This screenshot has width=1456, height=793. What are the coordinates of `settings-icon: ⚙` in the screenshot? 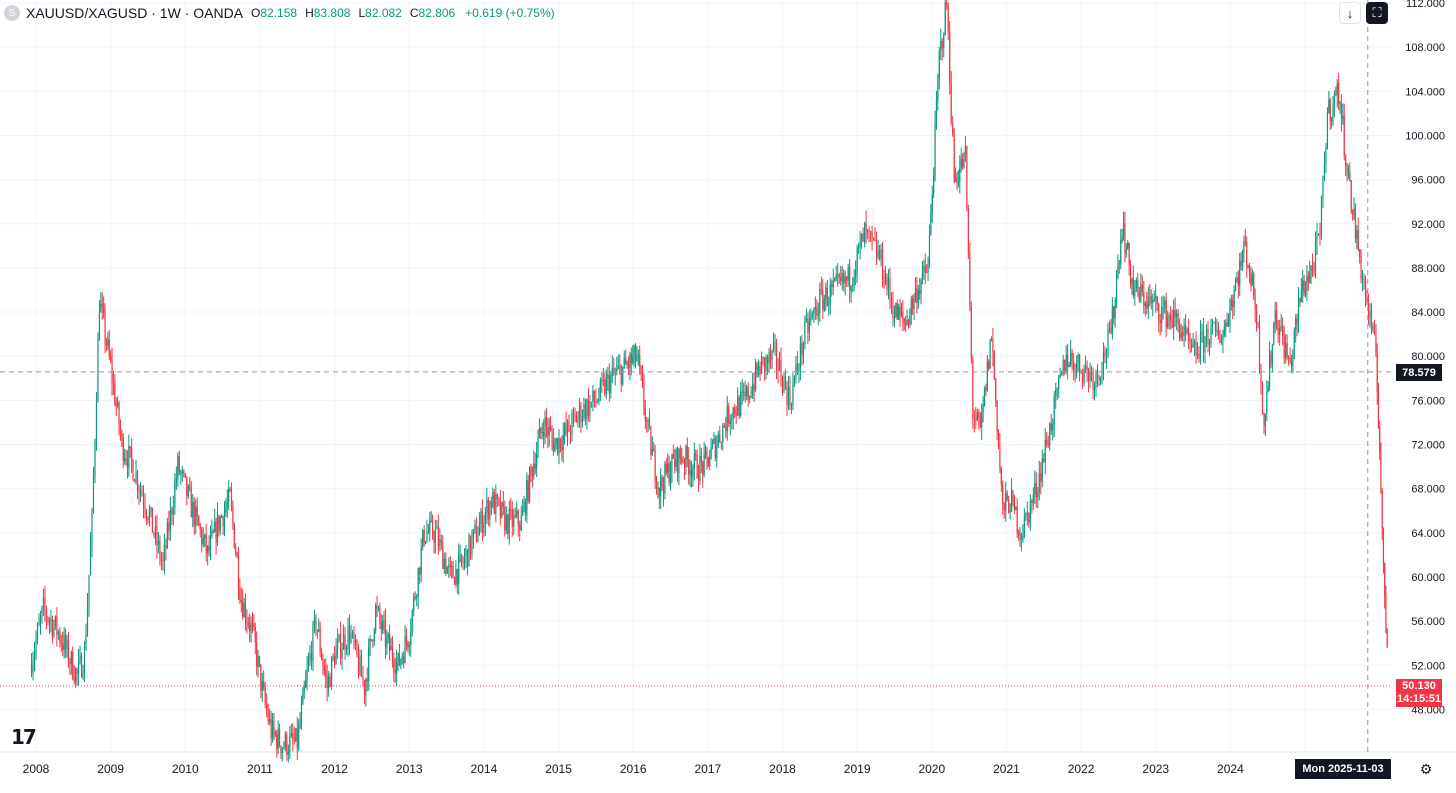 It's located at (1426, 768).